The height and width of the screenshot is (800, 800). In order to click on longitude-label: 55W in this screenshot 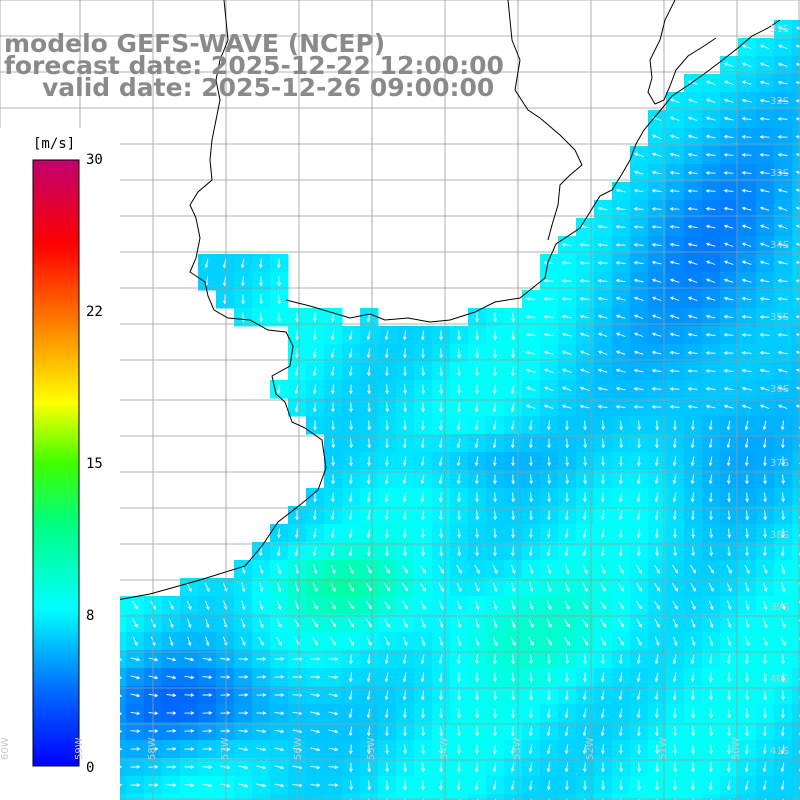, I will do `click(371, 748)`.